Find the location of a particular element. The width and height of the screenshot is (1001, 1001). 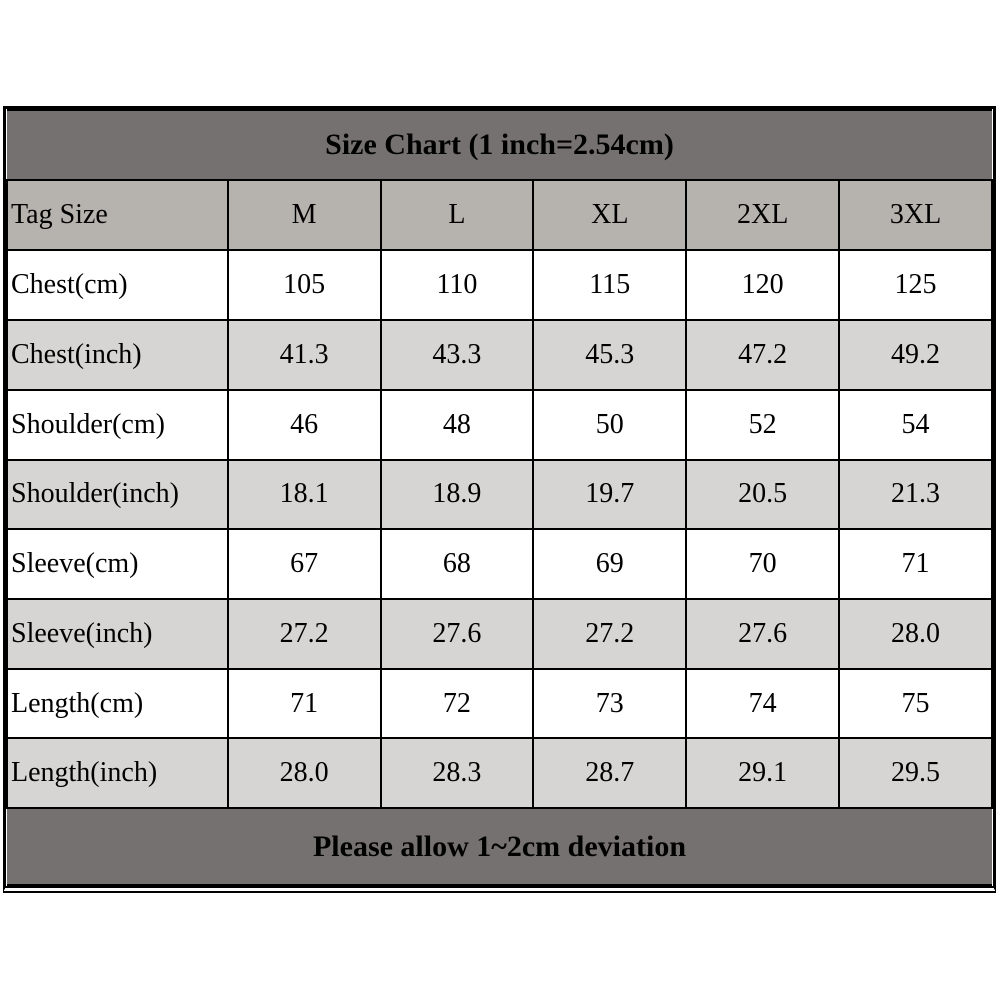

cell-value: 69 is located at coordinates (610, 564).